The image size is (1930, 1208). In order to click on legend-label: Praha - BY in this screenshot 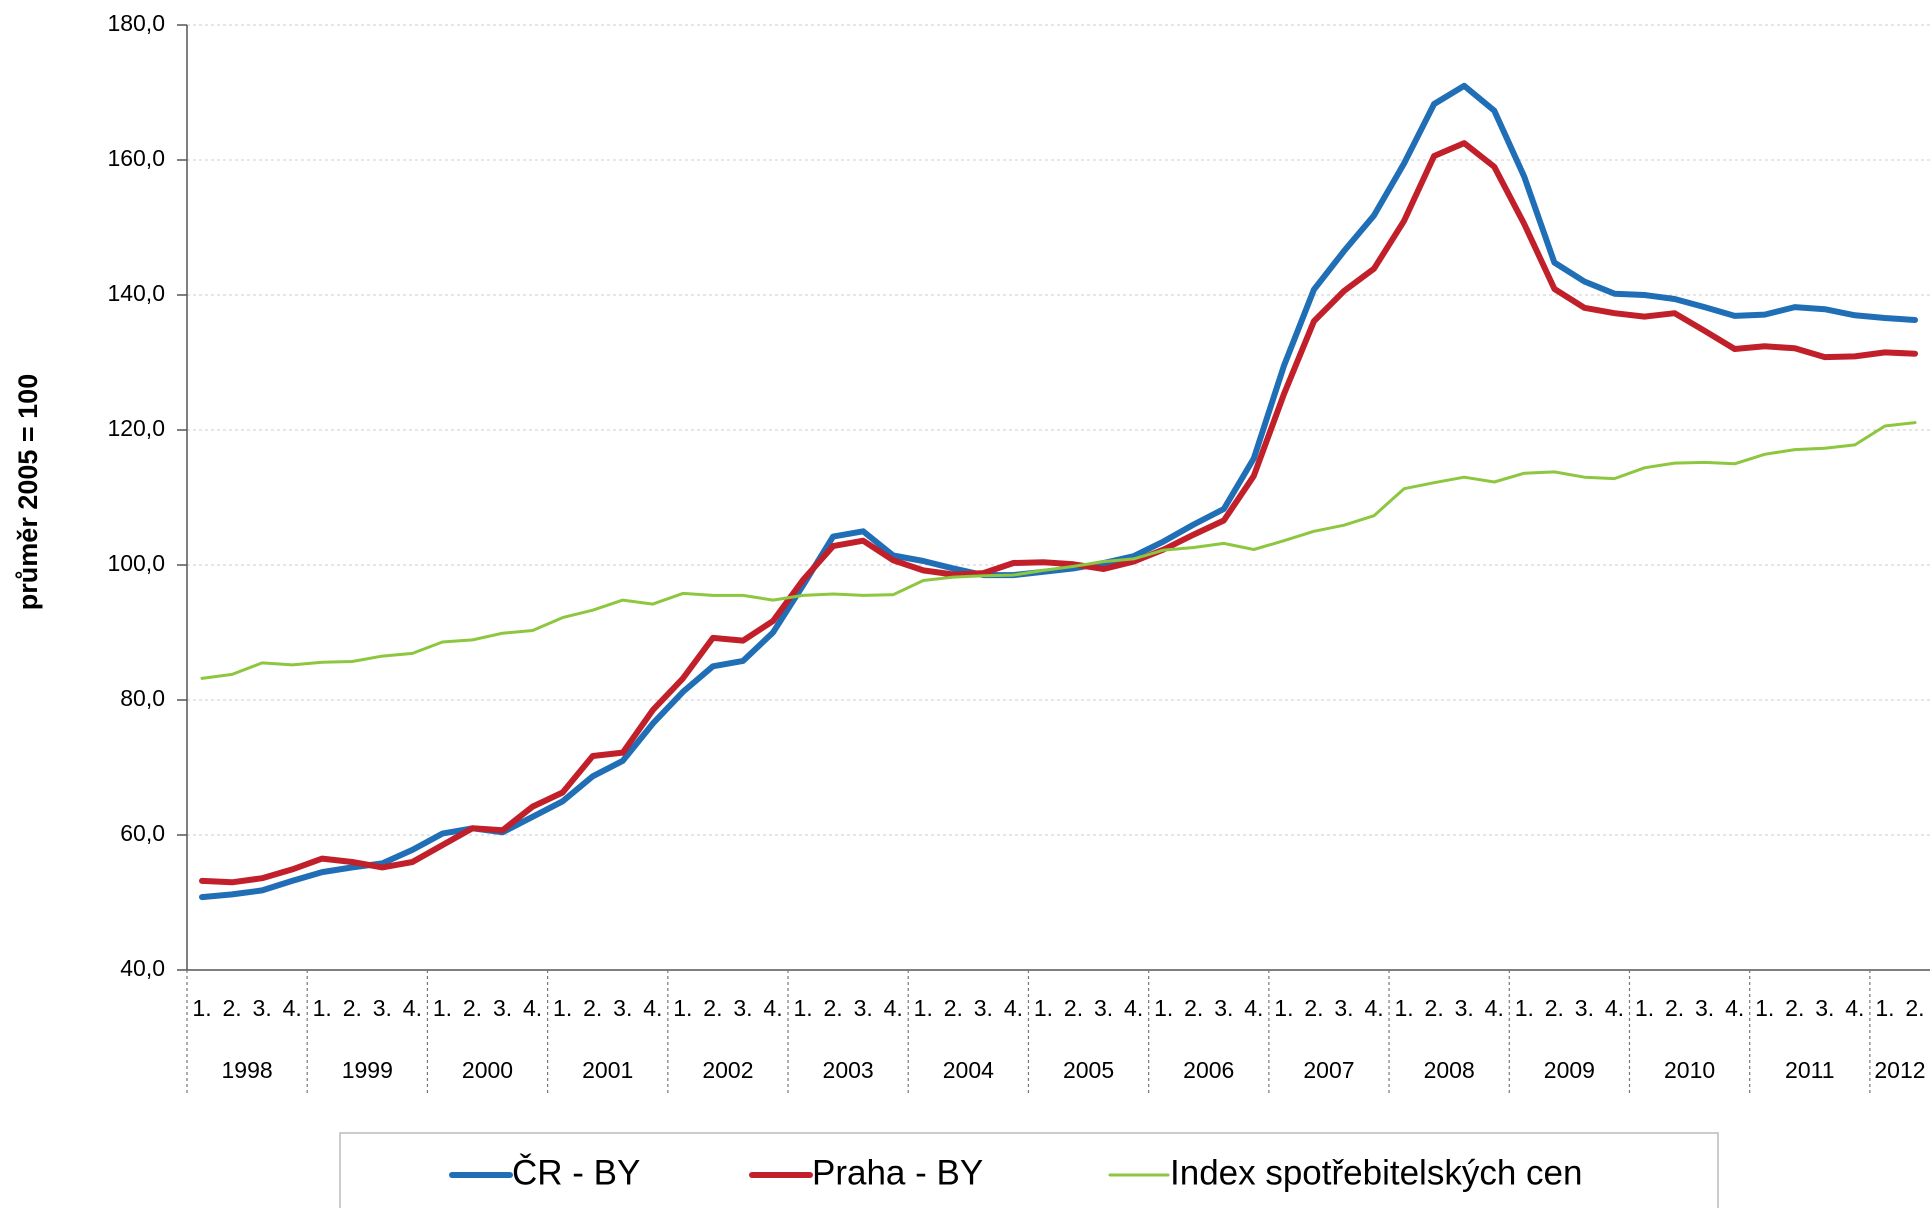, I will do `click(897, 1172)`.